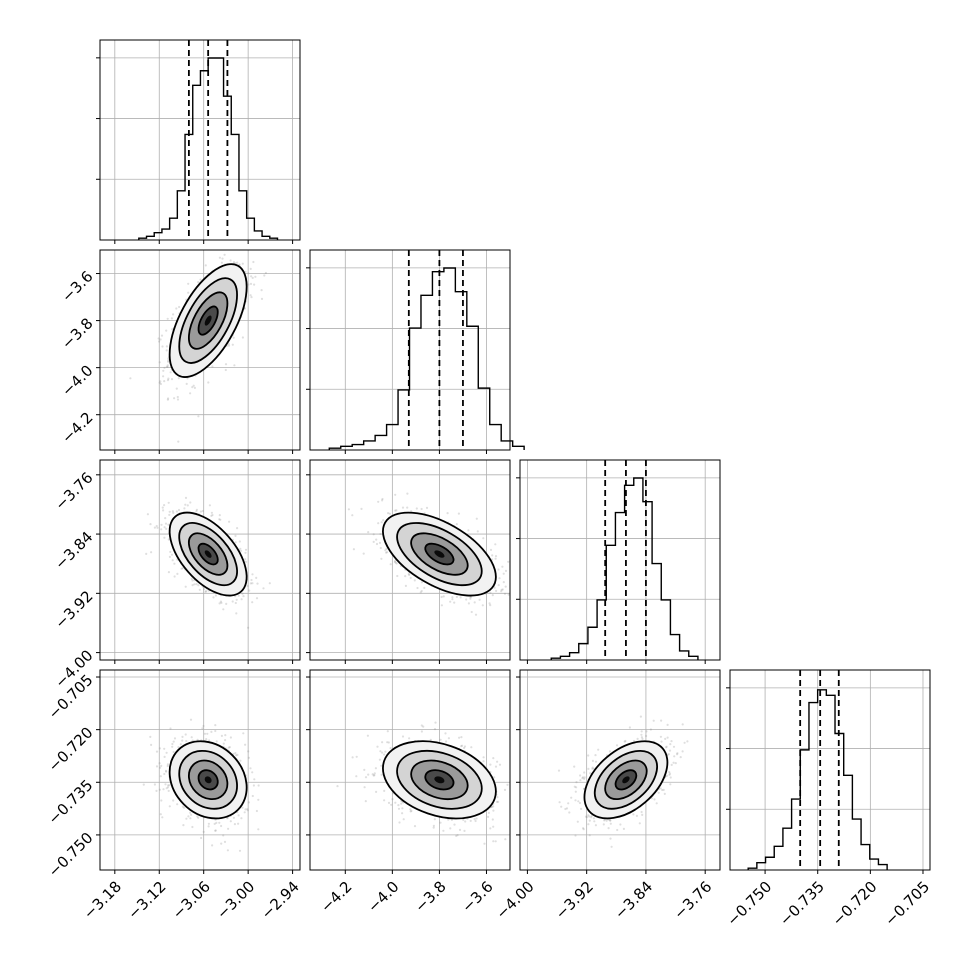 Image resolution: width=970 pixels, height=970 pixels. Describe the element at coordinates (71, 802) in the screenshot. I see `ytick-label: −0.735` at that location.